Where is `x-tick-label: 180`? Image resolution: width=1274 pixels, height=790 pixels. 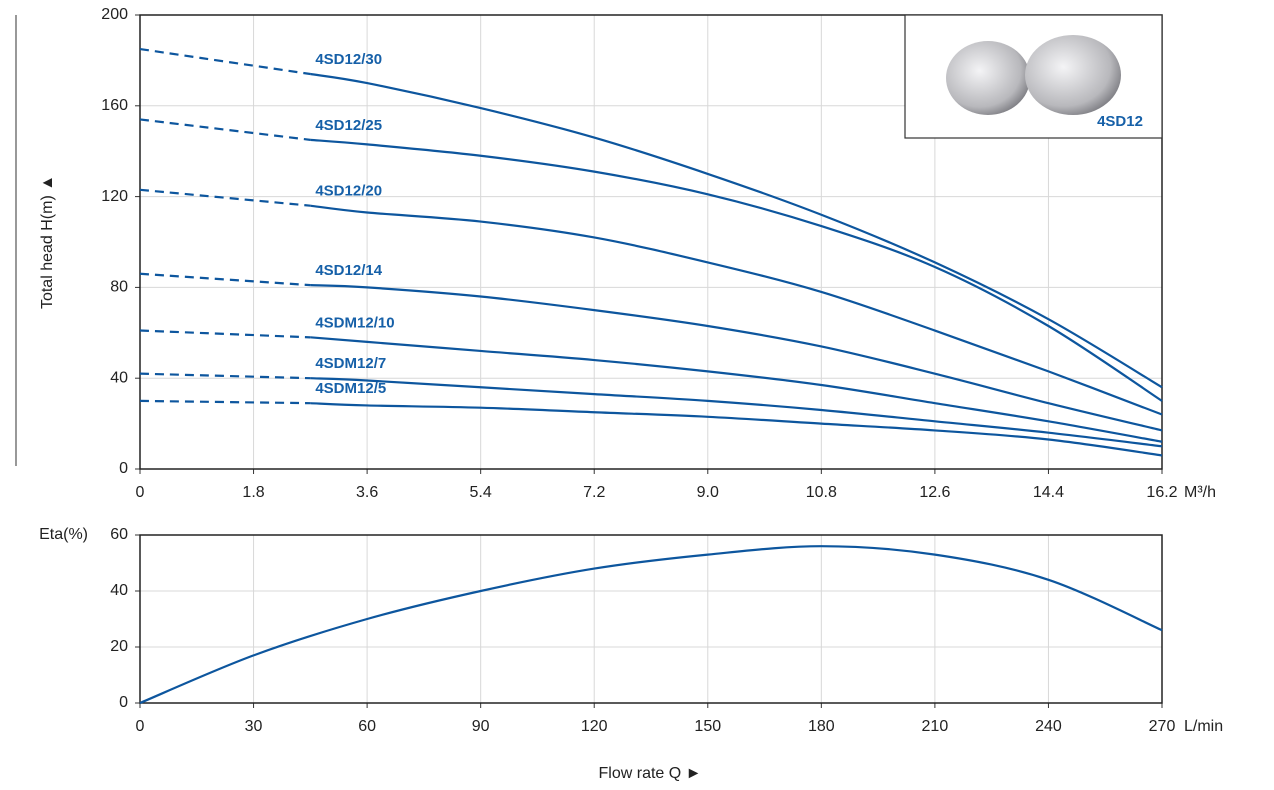
x-tick-label: 180 is located at coordinates (821, 726).